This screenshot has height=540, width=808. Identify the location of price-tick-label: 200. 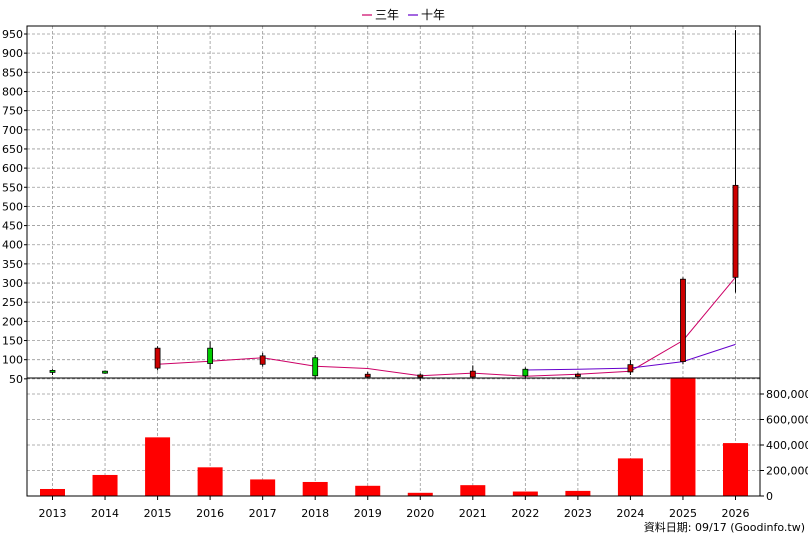
(12, 321).